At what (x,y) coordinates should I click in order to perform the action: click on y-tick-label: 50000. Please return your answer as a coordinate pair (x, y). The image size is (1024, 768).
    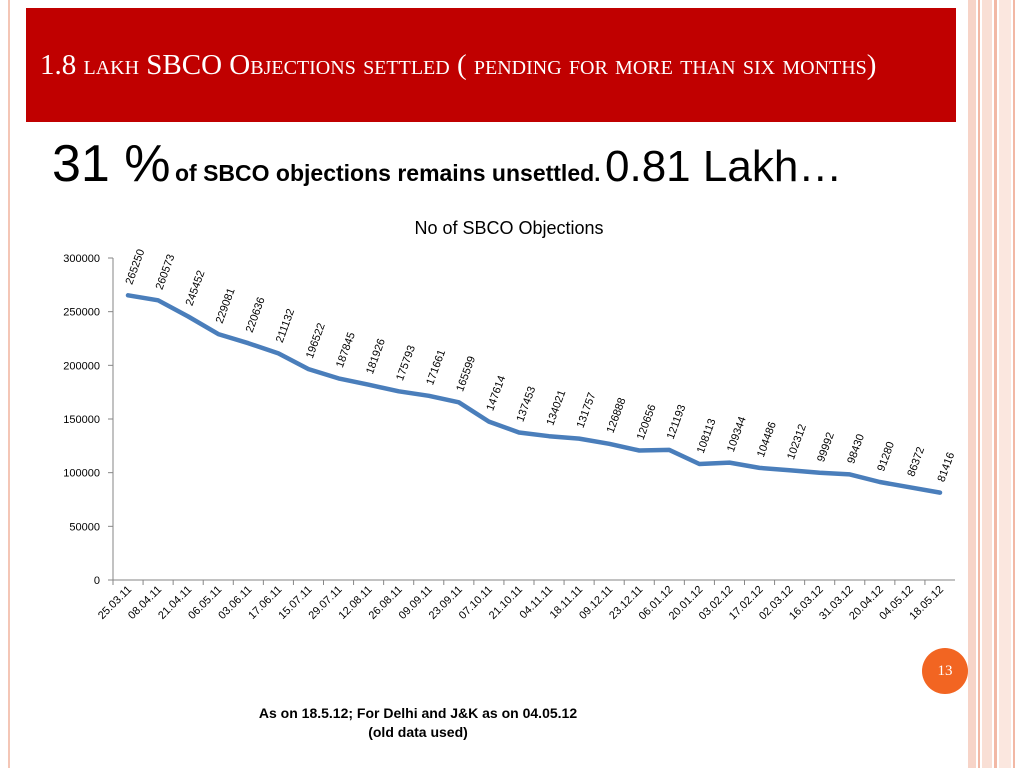
    Looking at the image, I should click on (84, 527).